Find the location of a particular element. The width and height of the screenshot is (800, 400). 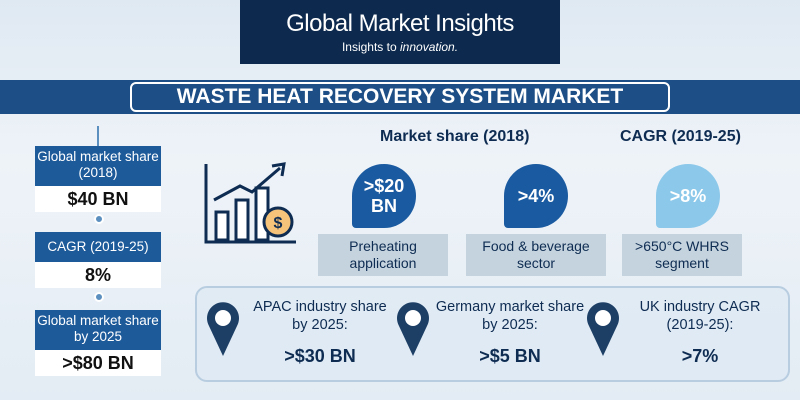

regional-value: >7% is located at coordinates (700, 356).